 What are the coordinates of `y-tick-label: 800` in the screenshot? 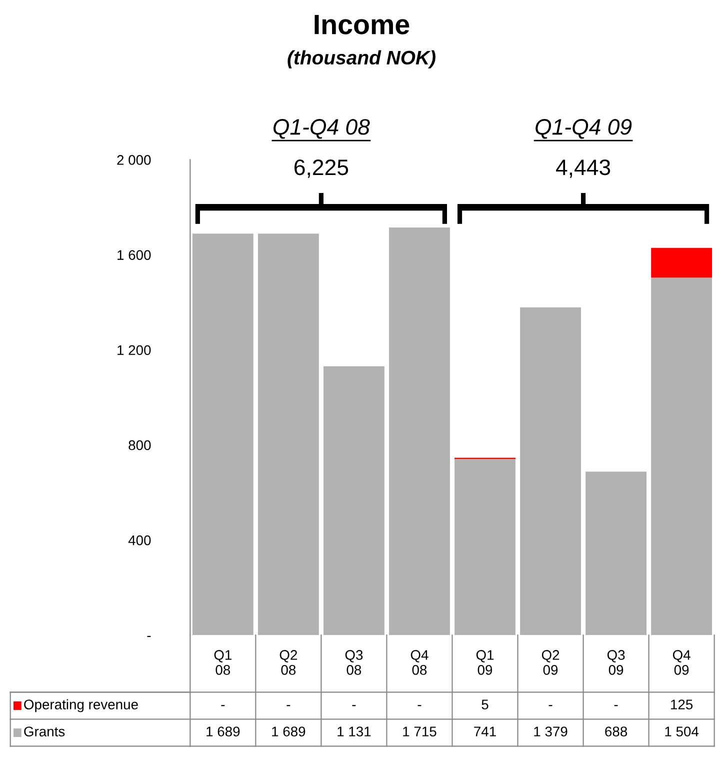 It's located at (139, 445).